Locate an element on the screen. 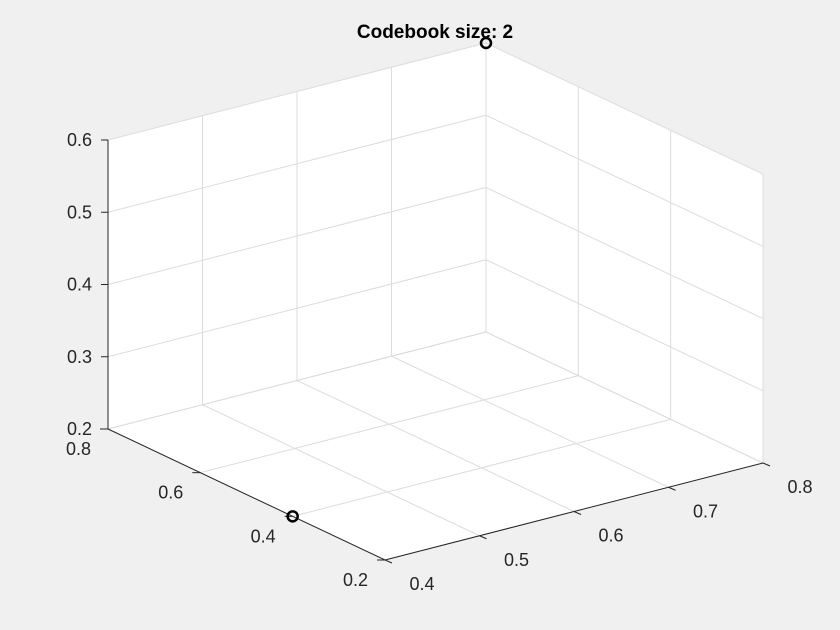 The width and height of the screenshot is (840, 630). y-tick-label: 0.4 is located at coordinates (263, 536).